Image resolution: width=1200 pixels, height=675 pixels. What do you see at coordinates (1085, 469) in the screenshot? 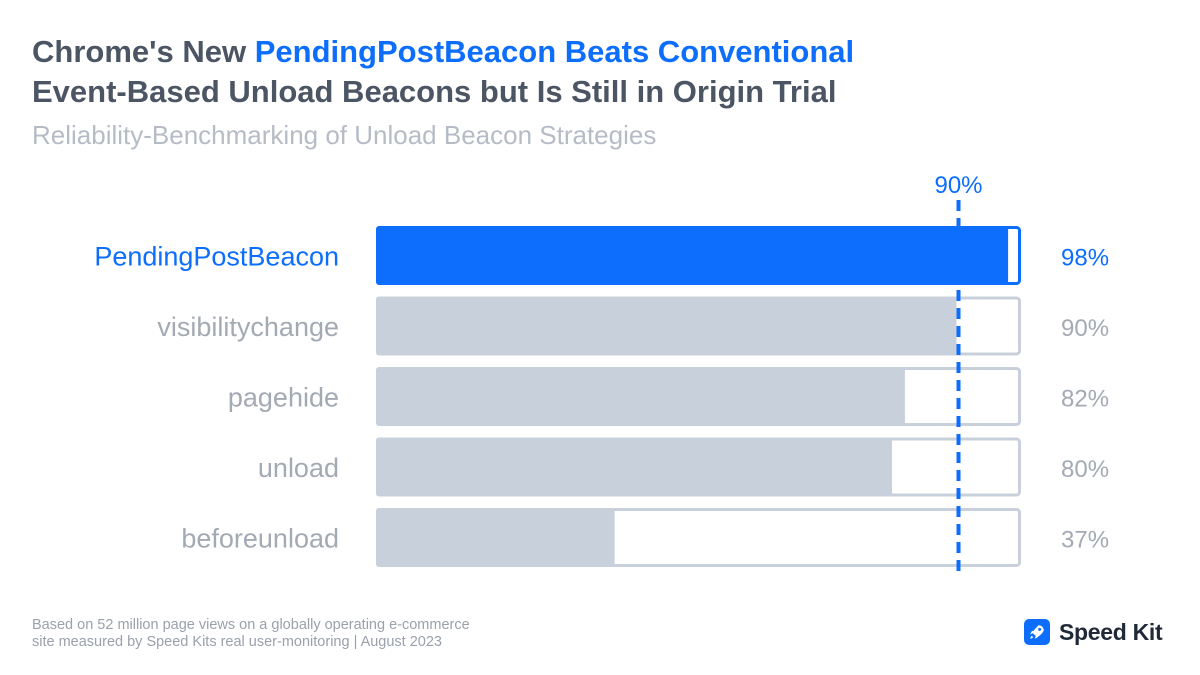
I see `value-label: 80%` at bounding box center [1085, 469].